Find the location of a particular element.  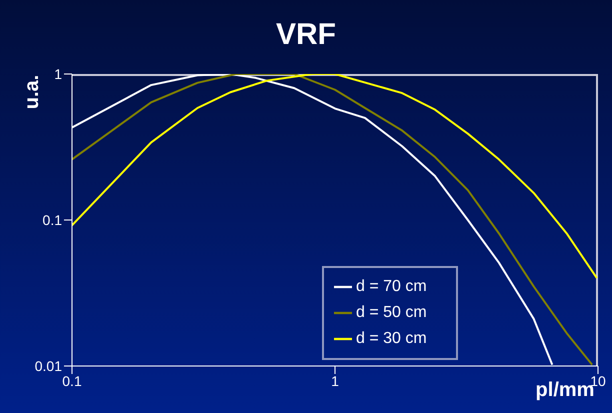

y-tick-label: 0.1 is located at coordinates (52, 220).